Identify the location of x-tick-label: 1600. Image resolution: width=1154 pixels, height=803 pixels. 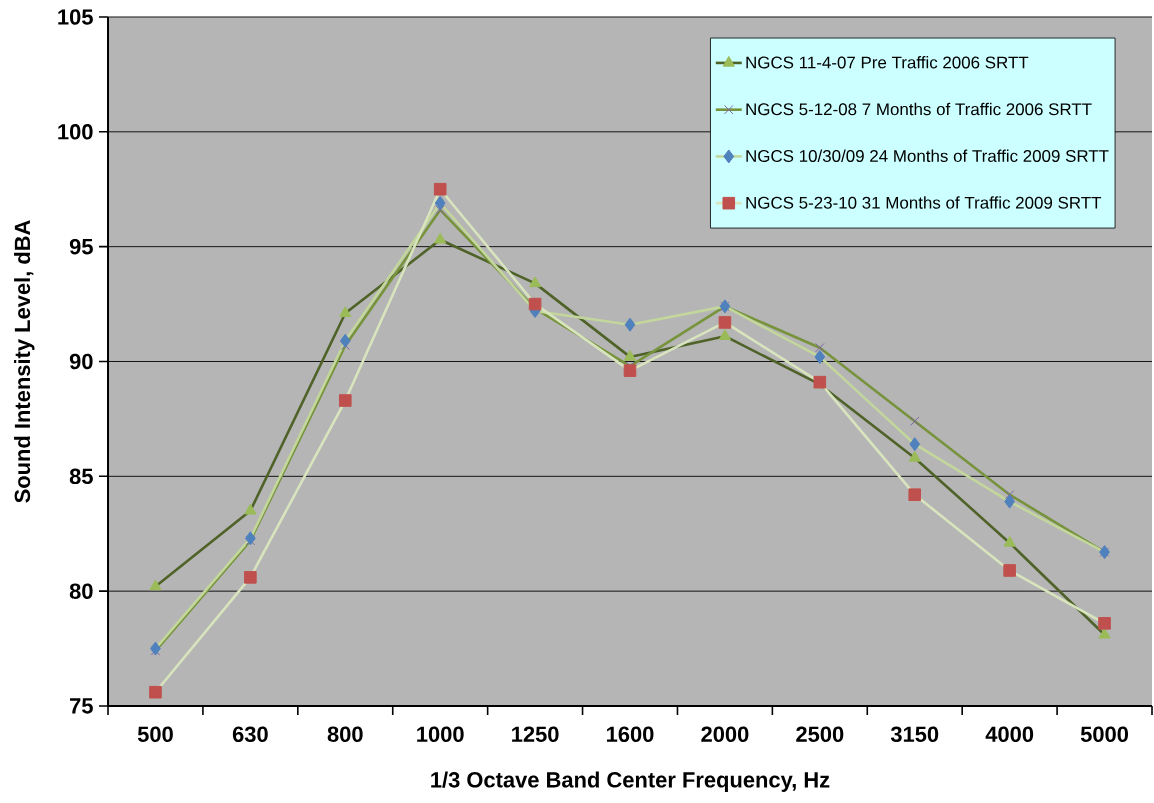
(630, 734).